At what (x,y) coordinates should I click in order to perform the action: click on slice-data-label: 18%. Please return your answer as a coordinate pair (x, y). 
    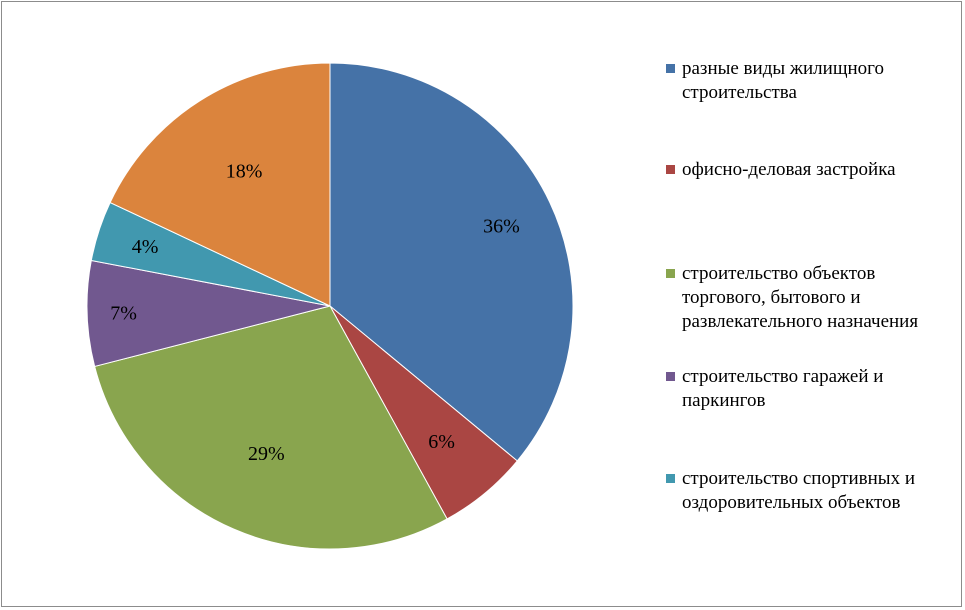
    Looking at the image, I should click on (244, 172).